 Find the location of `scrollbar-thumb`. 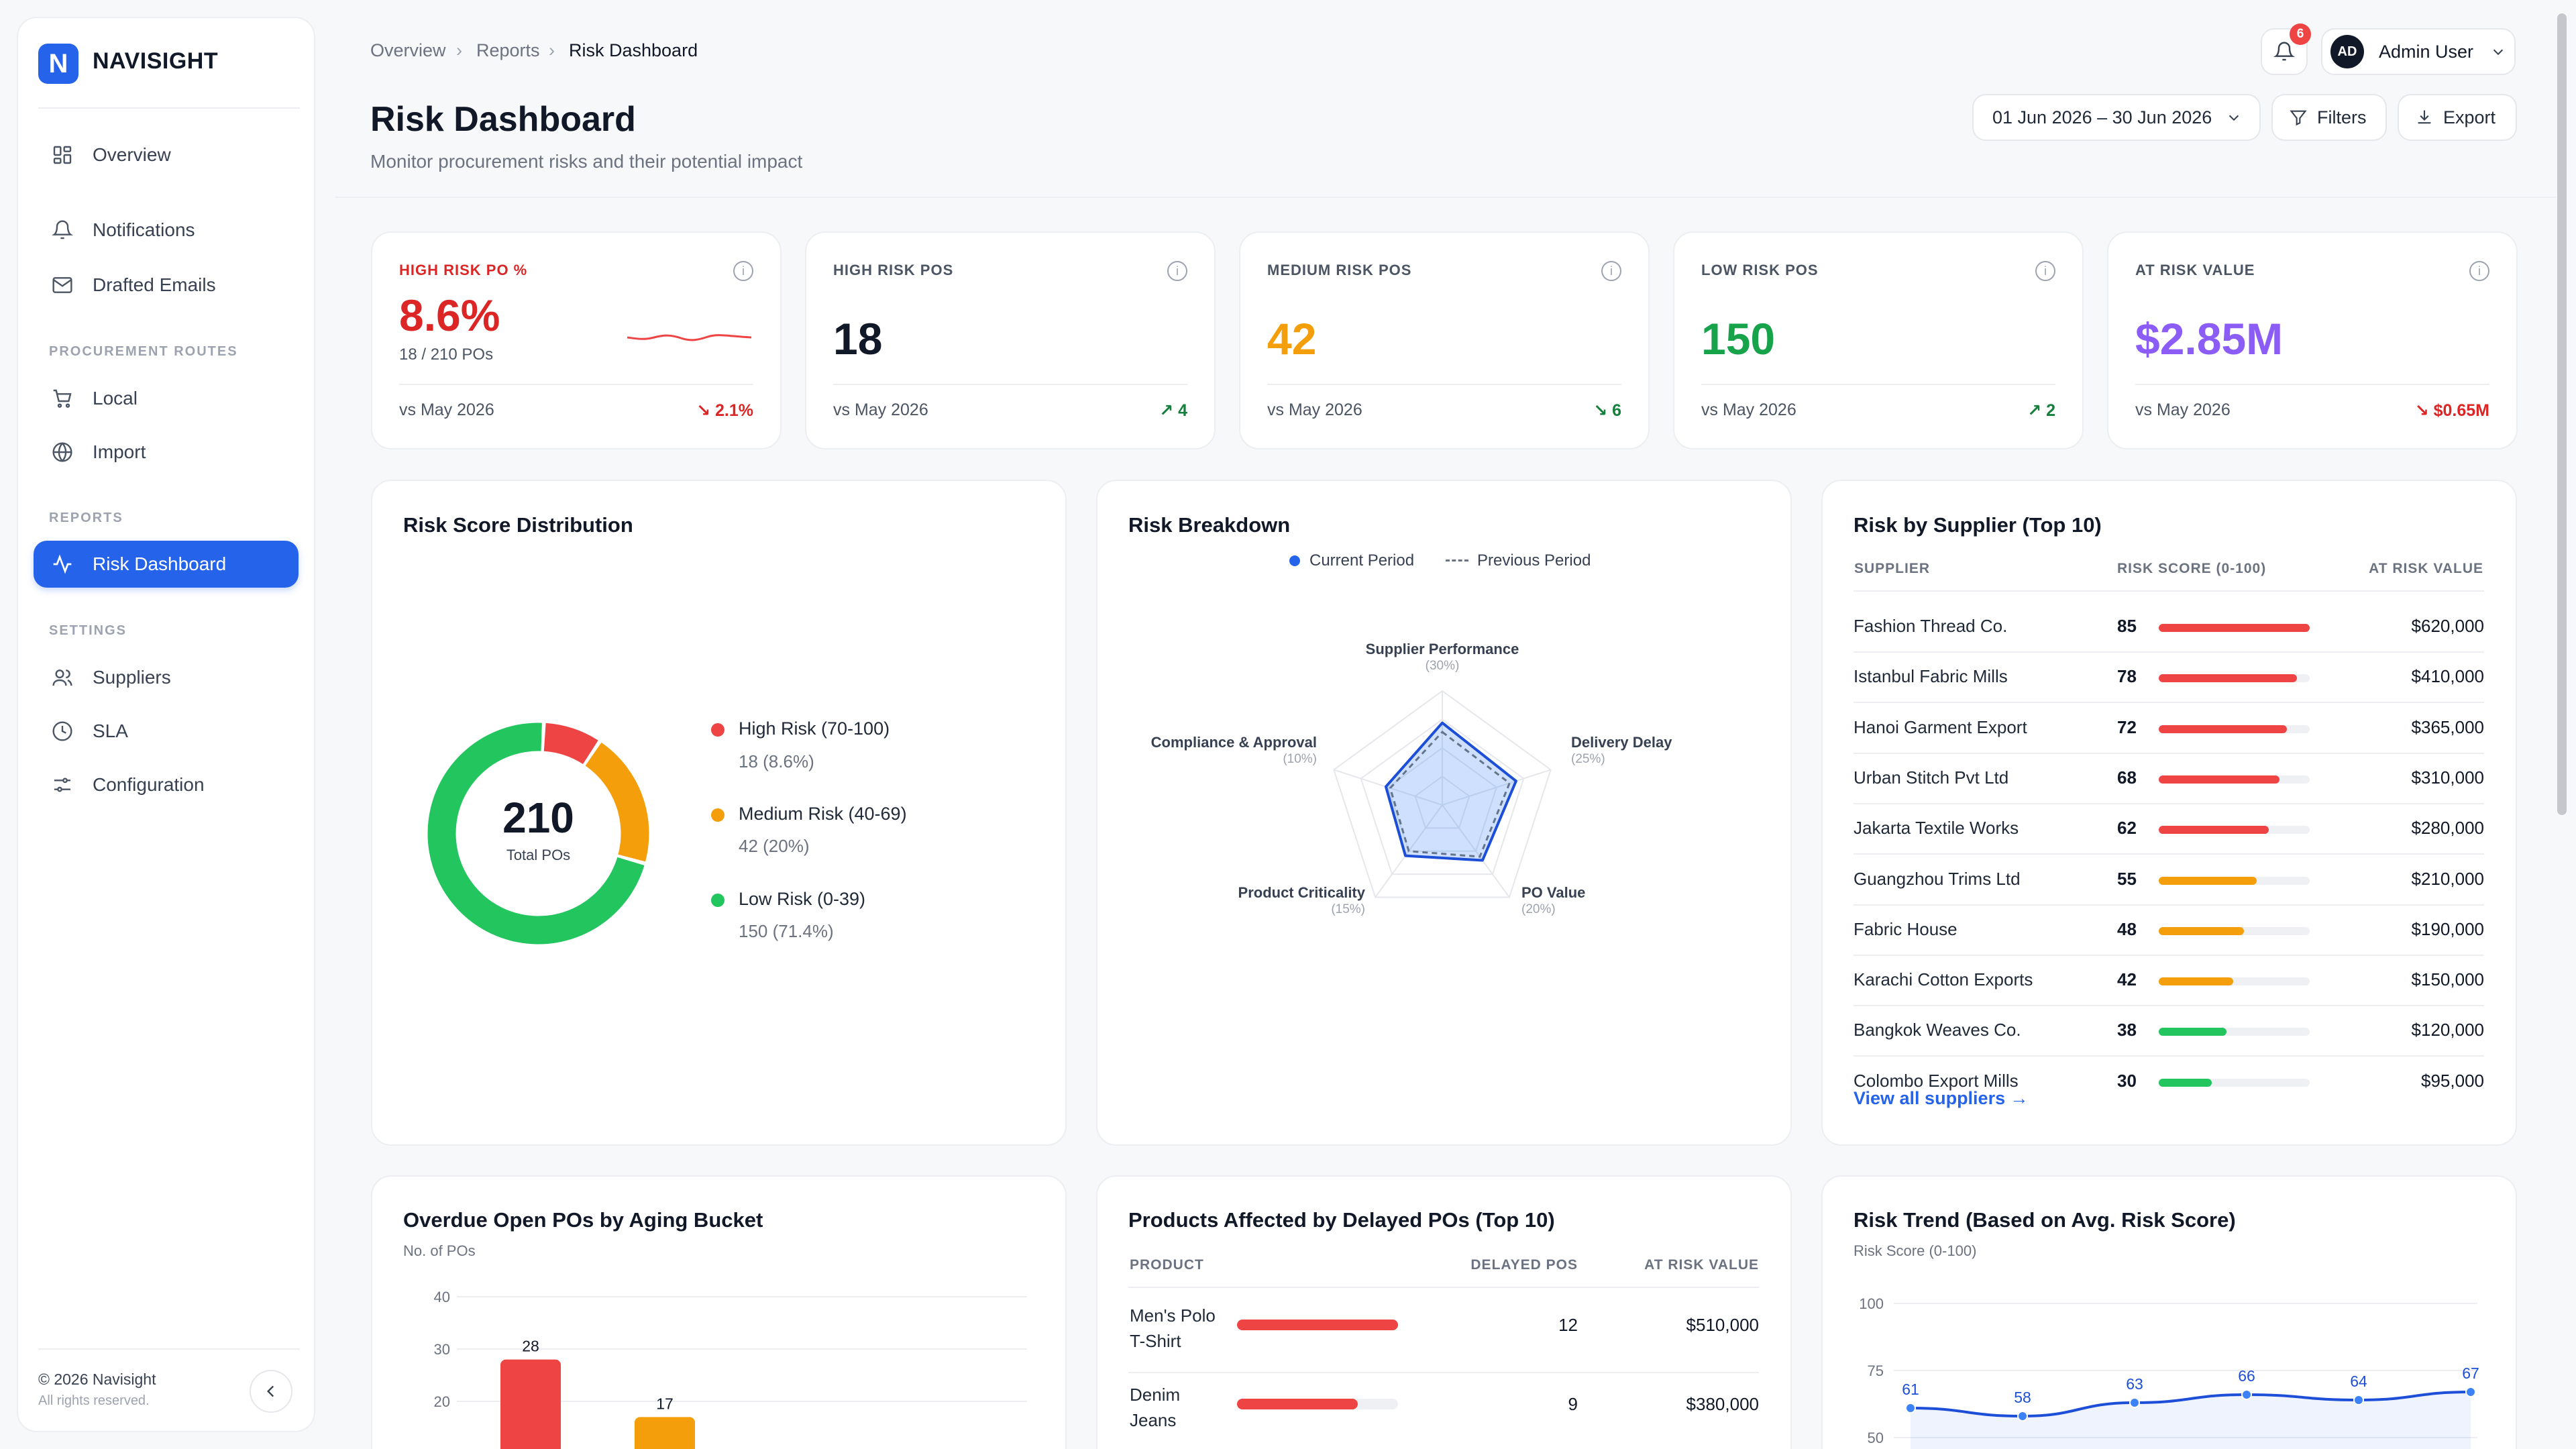

scrollbar-thumb is located at coordinates (2562, 414).